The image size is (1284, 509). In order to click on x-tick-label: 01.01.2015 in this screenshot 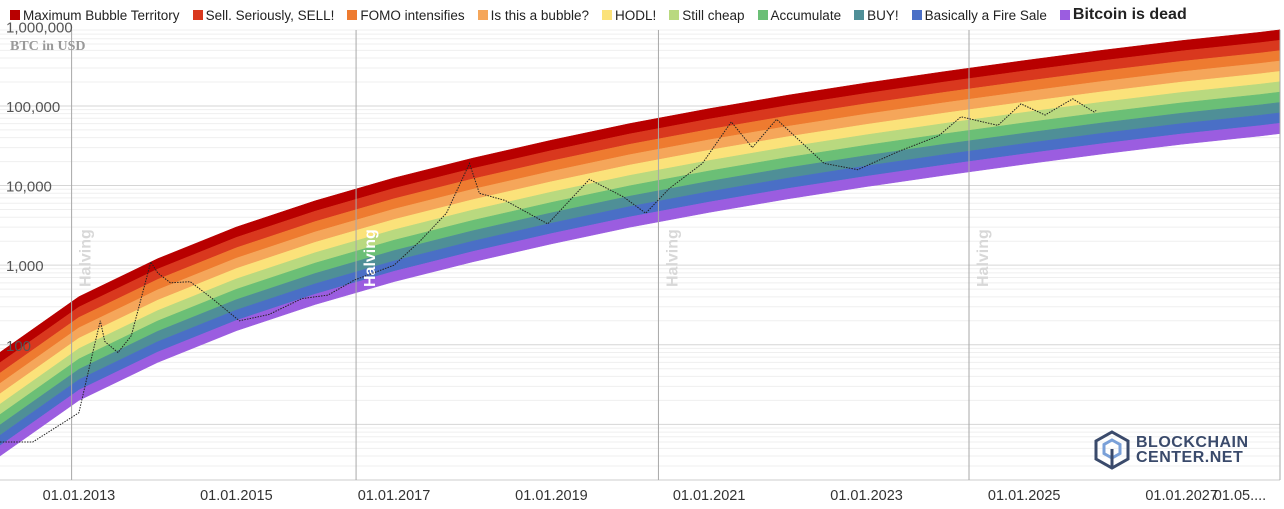, I will do `click(236, 496)`.